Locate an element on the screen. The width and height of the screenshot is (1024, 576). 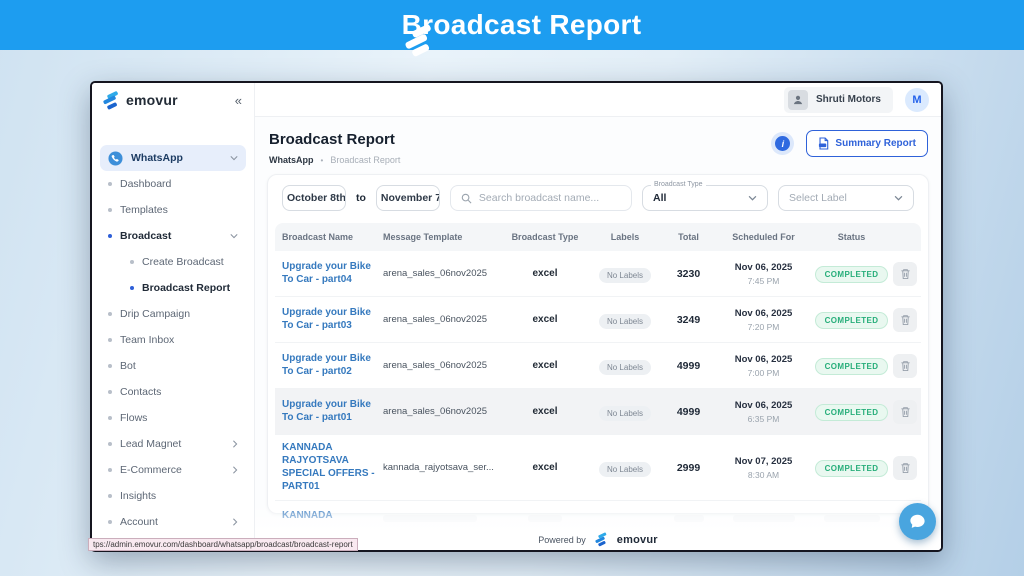
broadcast-name-link: Upgrade your Bike To Car - part02 is located at coordinates (326, 365).